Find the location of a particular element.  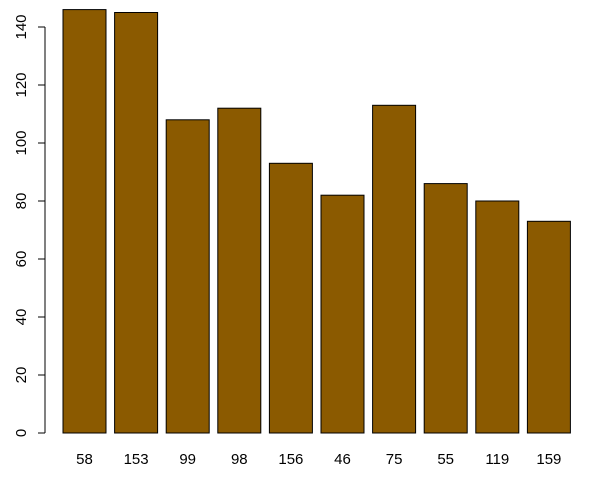

x-category-label: 98 is located at coordinates (239, 459).